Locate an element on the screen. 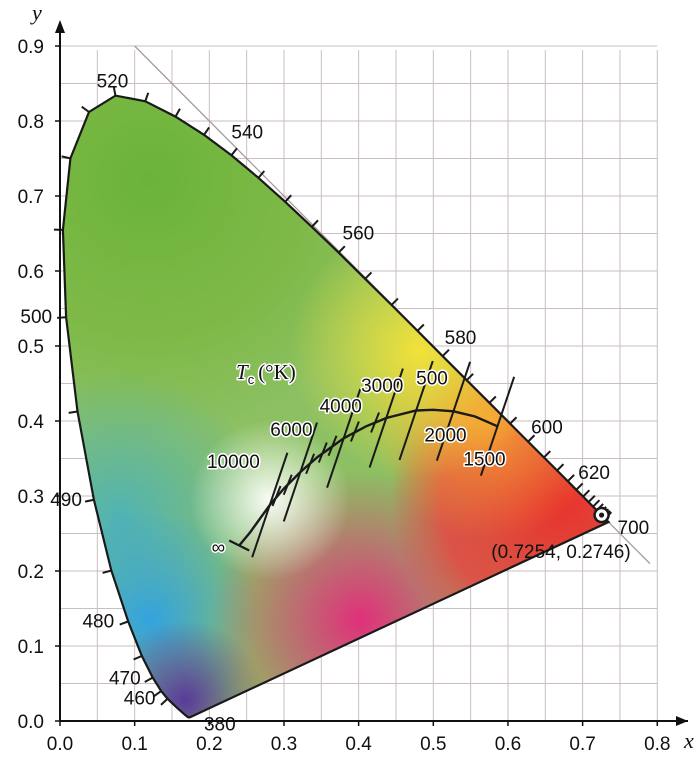 The image size is (700, 761). temperature-label: ∞ is located at coordinates (219, 548).